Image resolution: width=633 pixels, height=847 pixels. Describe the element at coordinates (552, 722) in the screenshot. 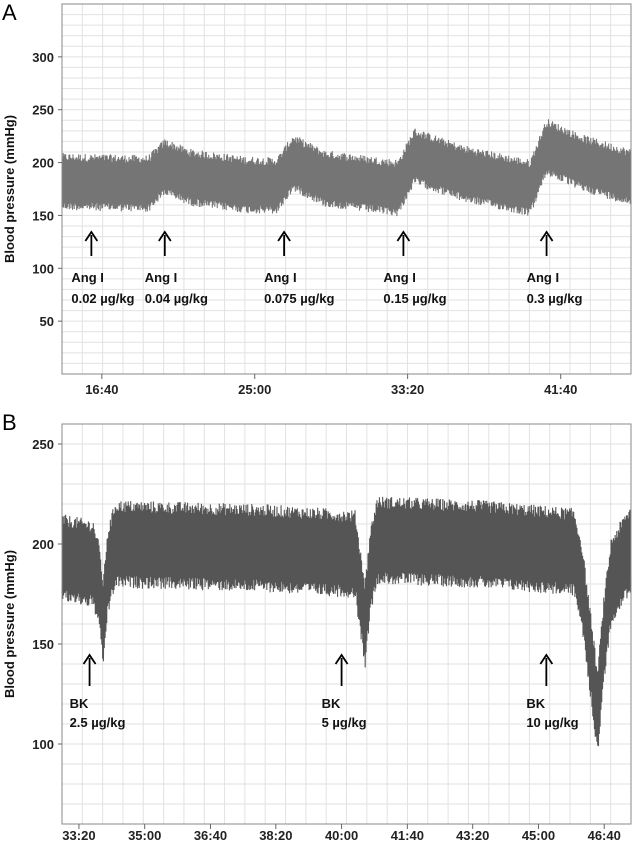

I see `annotation-dose-label: 10 µg/kg` at that location.